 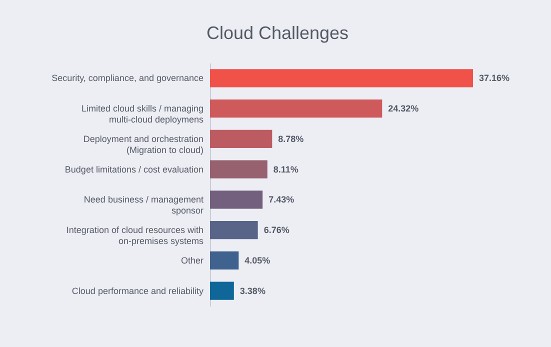 I want to click on chart-title: Cloud Challenges, so click(x=277, y=33).